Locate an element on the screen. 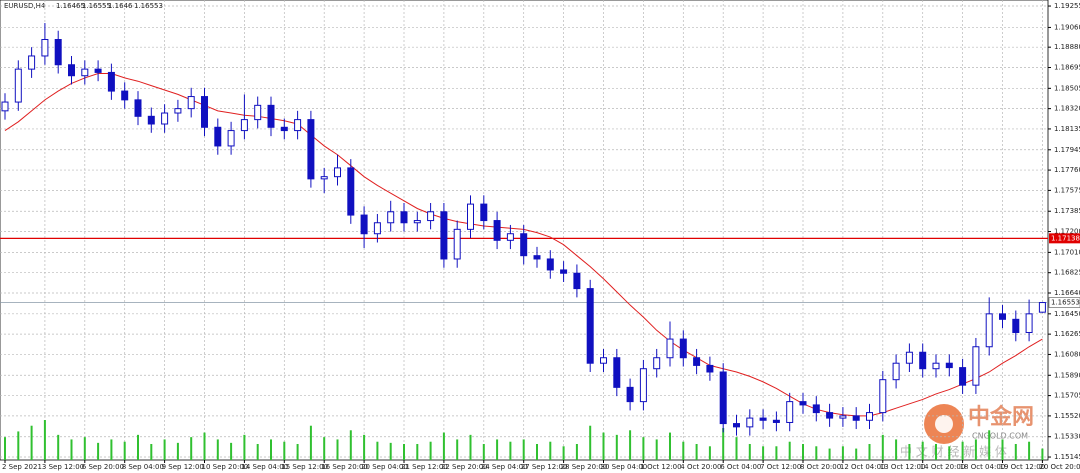 Image resolution: width=1080 pixels, height=473 pixels. ohlc-low: 1.1646 is located at coordinates (120, 6).